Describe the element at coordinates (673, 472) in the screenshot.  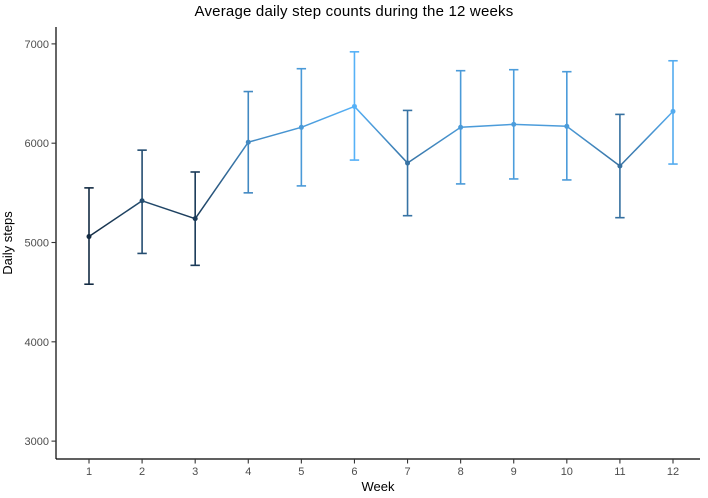
I see `x-tick-label: 12` at that location.